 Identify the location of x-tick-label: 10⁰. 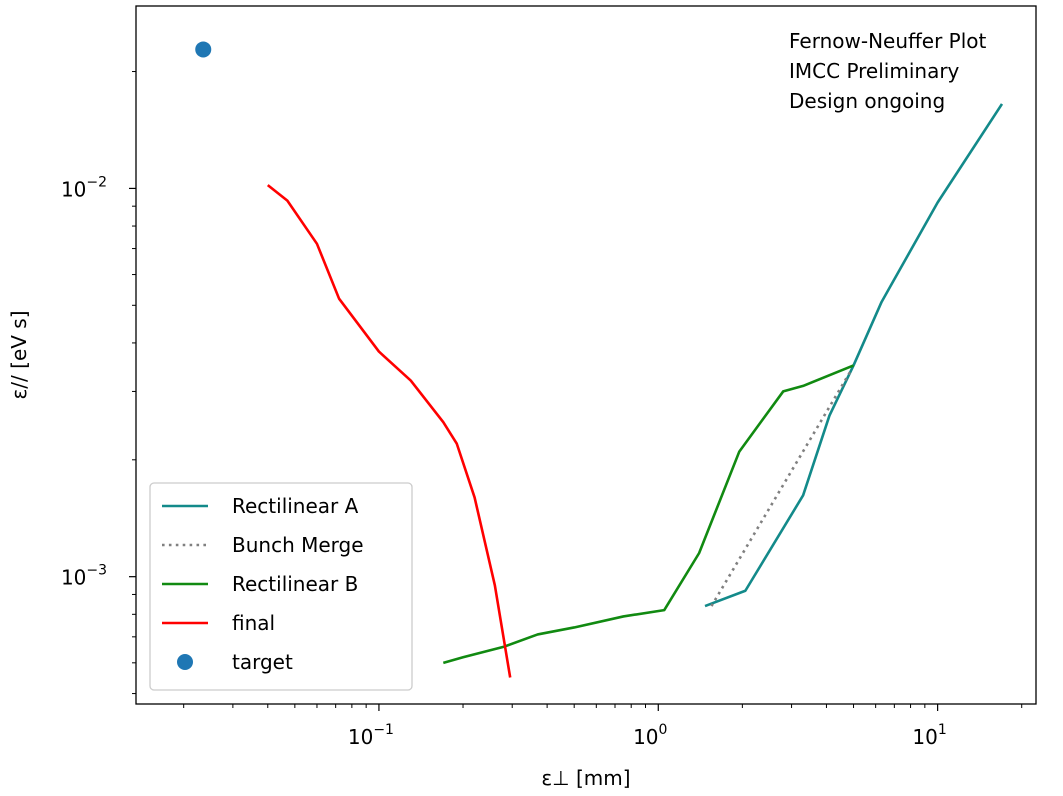
(650, 735).